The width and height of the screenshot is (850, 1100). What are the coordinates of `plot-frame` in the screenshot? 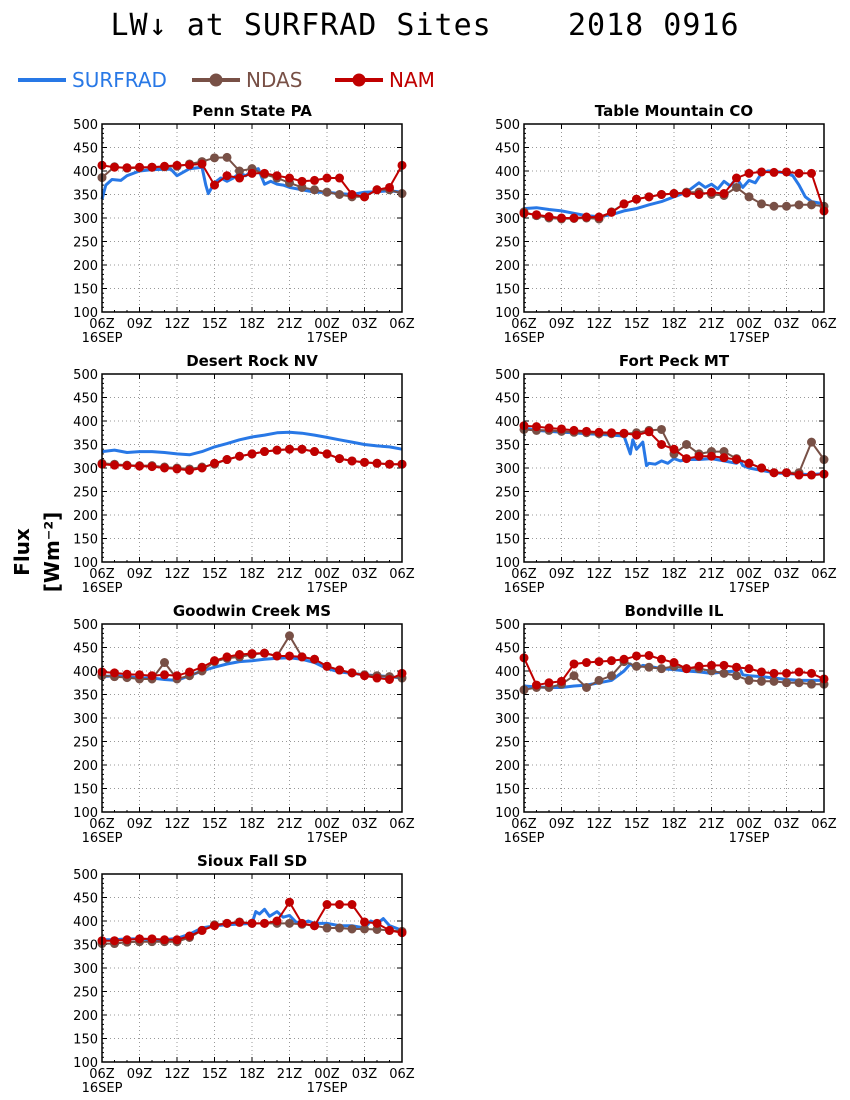 It's located at (252, 968).